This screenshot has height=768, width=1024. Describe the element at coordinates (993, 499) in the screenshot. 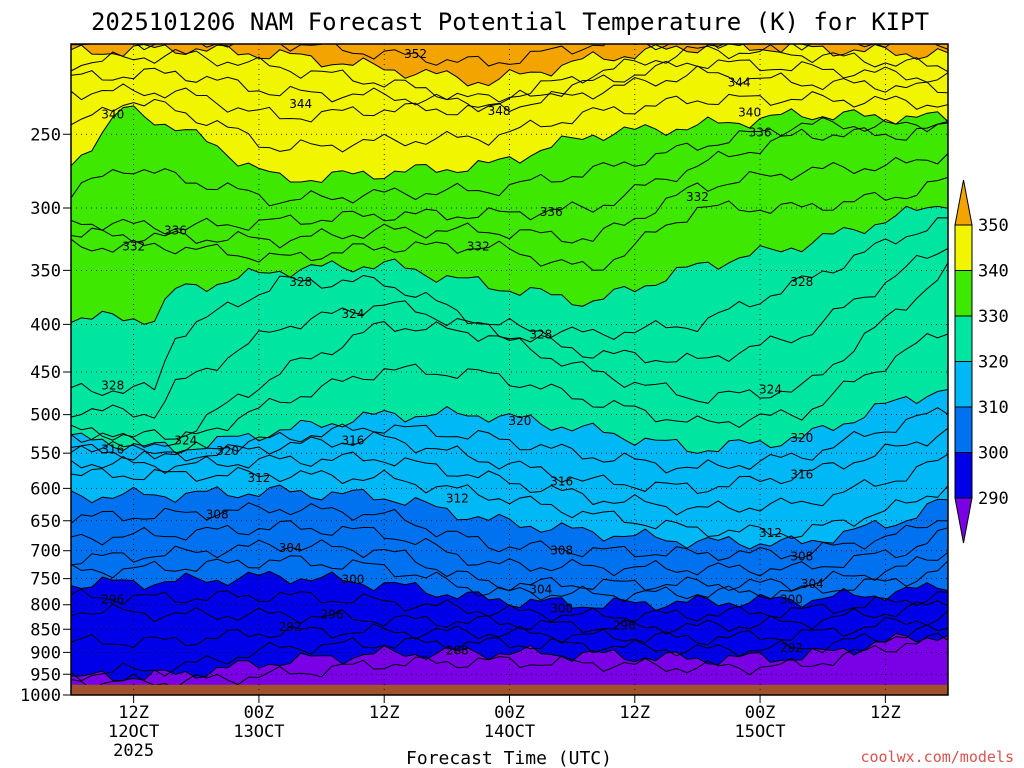

I see `colorbar-label: 290` at that location.